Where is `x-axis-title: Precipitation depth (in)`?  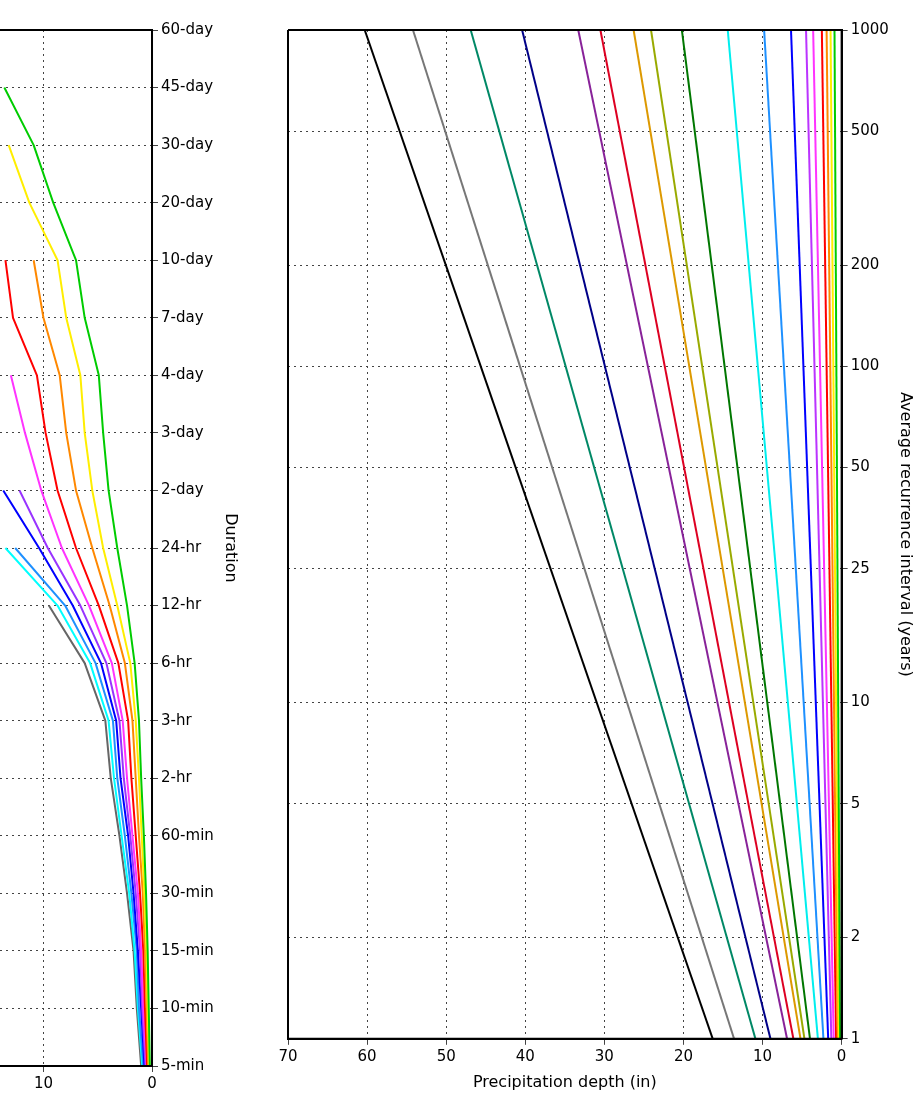
x-axis-title: Precipitation depth (in) is located at coordinates (564, 1081).